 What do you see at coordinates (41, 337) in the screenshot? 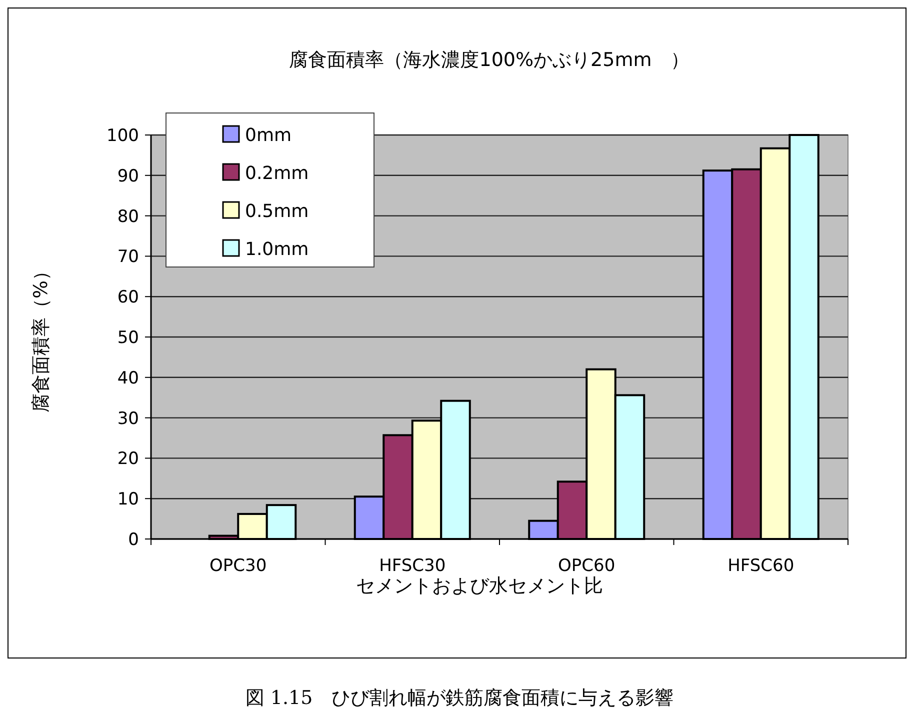
I see `y-axis-title: 腐食面積率（%）` at bounding box center [41, 337].